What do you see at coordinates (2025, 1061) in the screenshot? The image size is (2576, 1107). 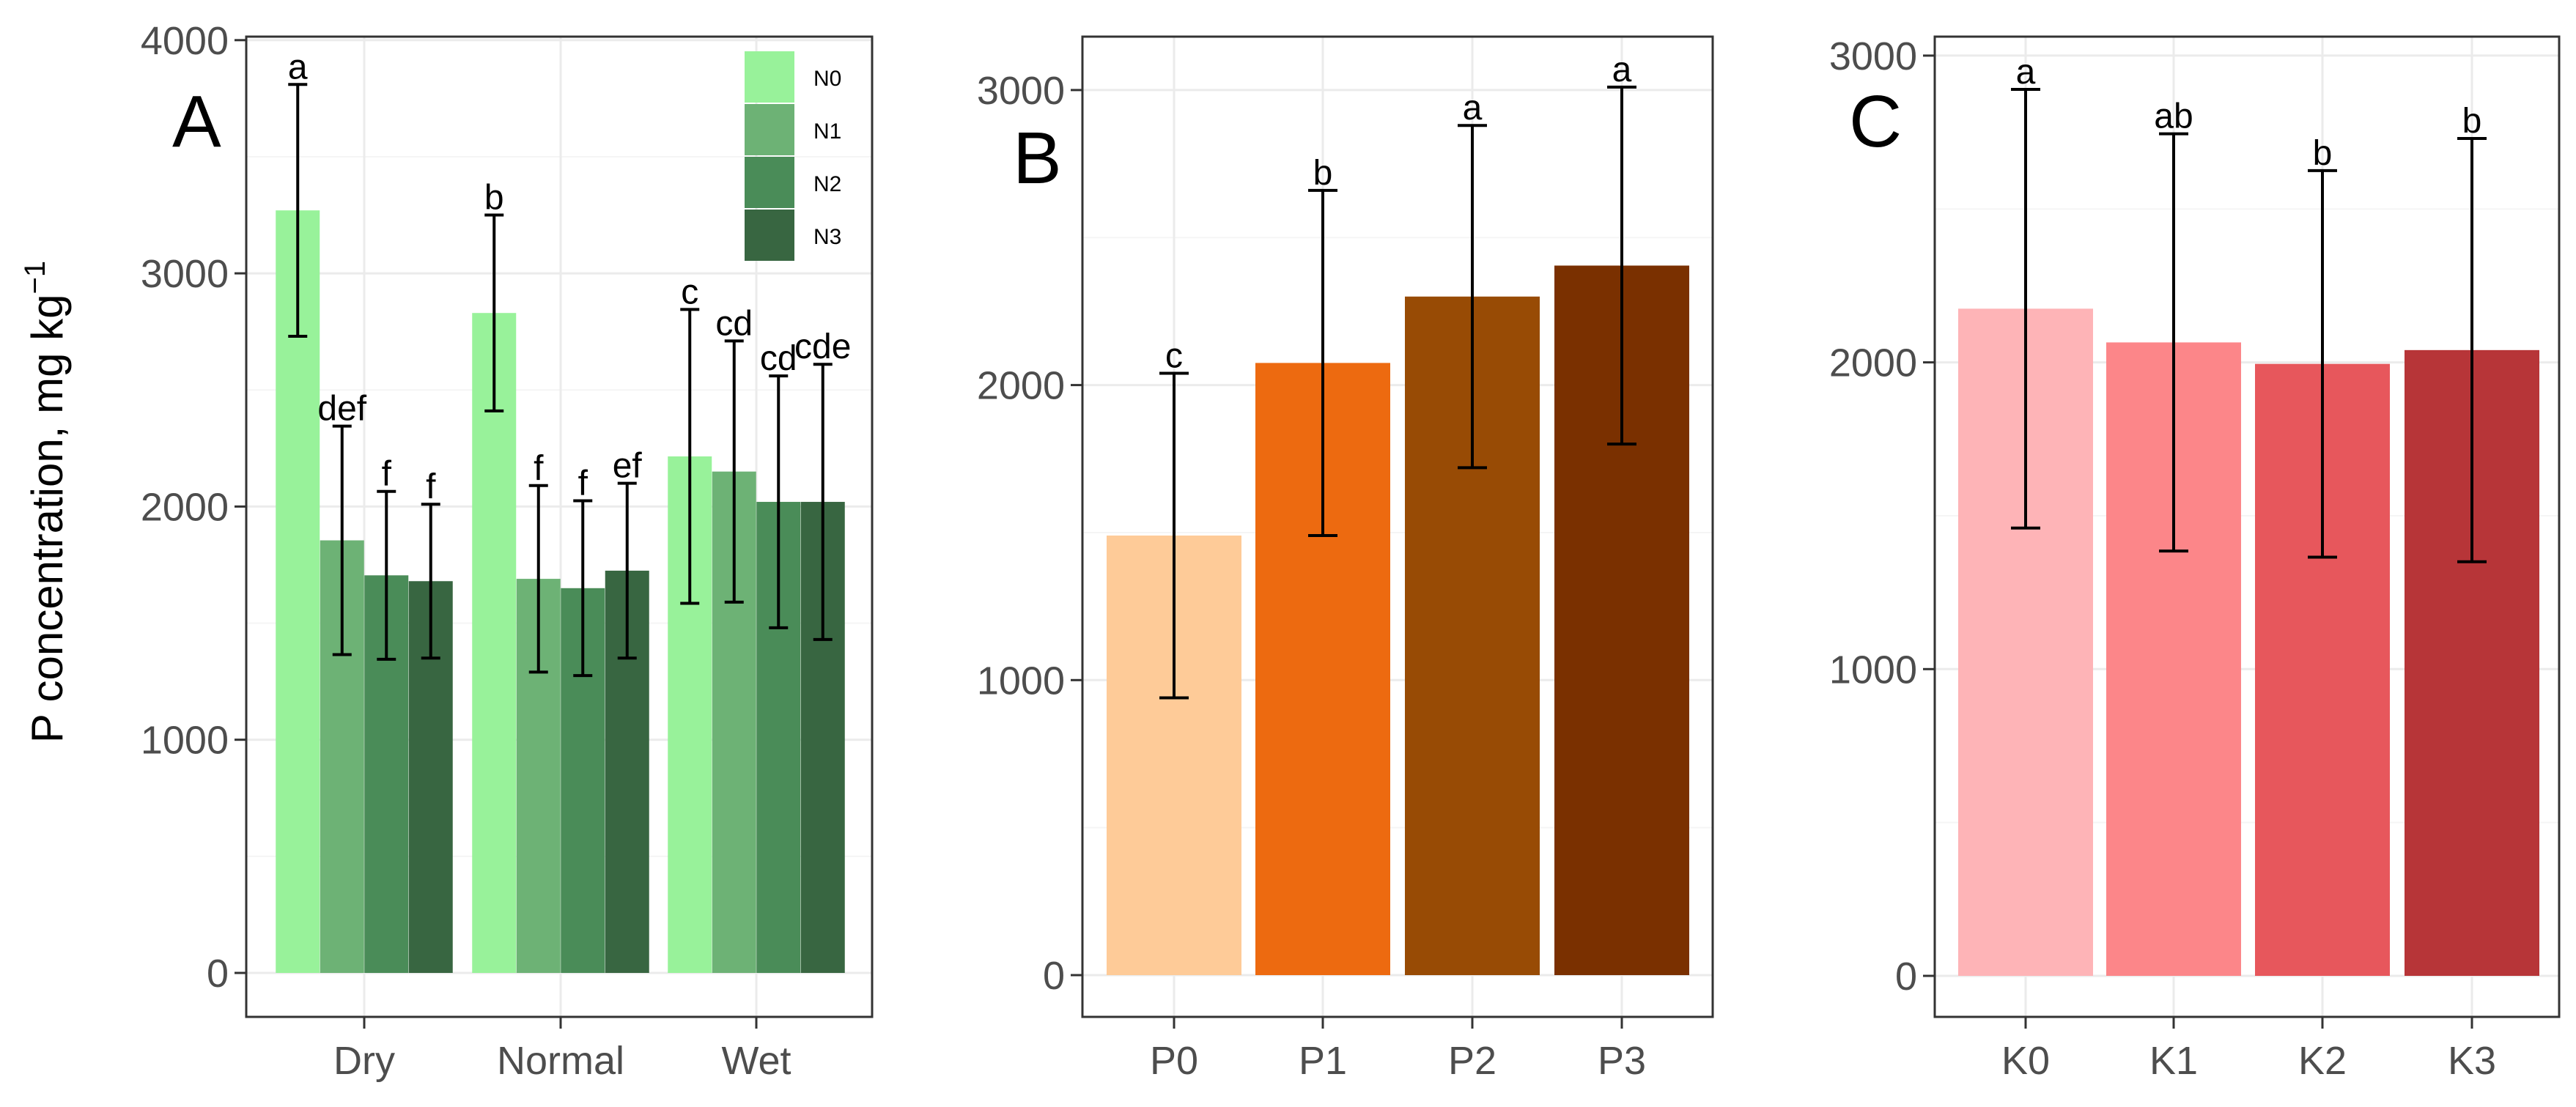 I see `x-tick-label: K0` at bounding box center [2025, 1061].